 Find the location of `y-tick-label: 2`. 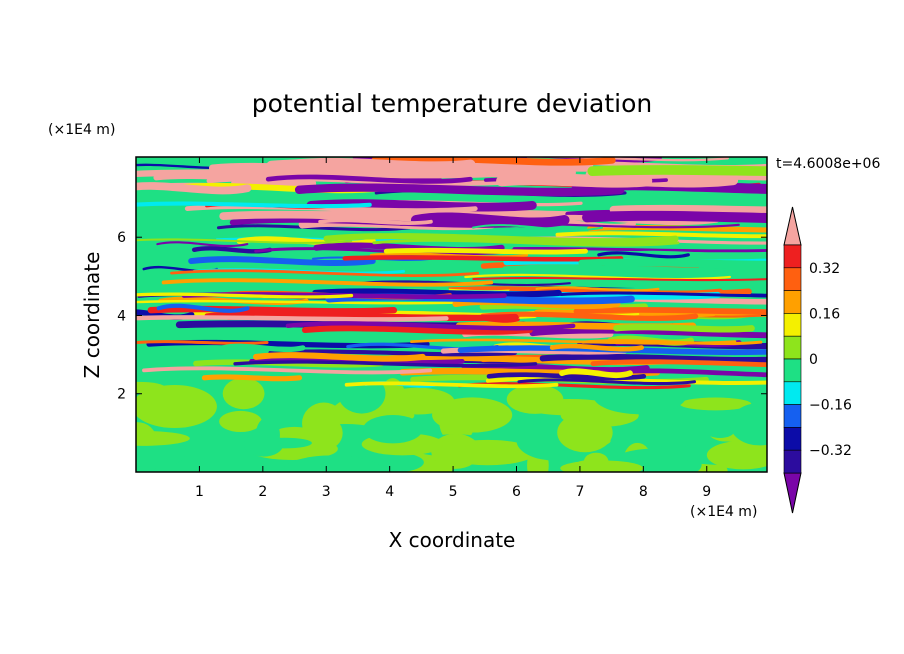

y-tick-label: 2 is located at coordinates (121, 395).